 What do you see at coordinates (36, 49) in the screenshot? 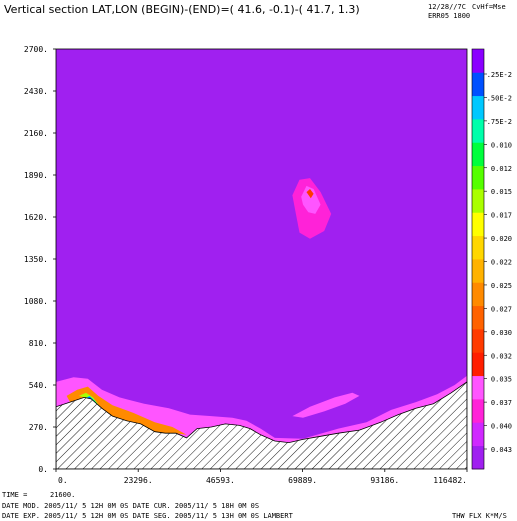
I see `y-tick-label: 2700.` at bounding box center [36, 49].